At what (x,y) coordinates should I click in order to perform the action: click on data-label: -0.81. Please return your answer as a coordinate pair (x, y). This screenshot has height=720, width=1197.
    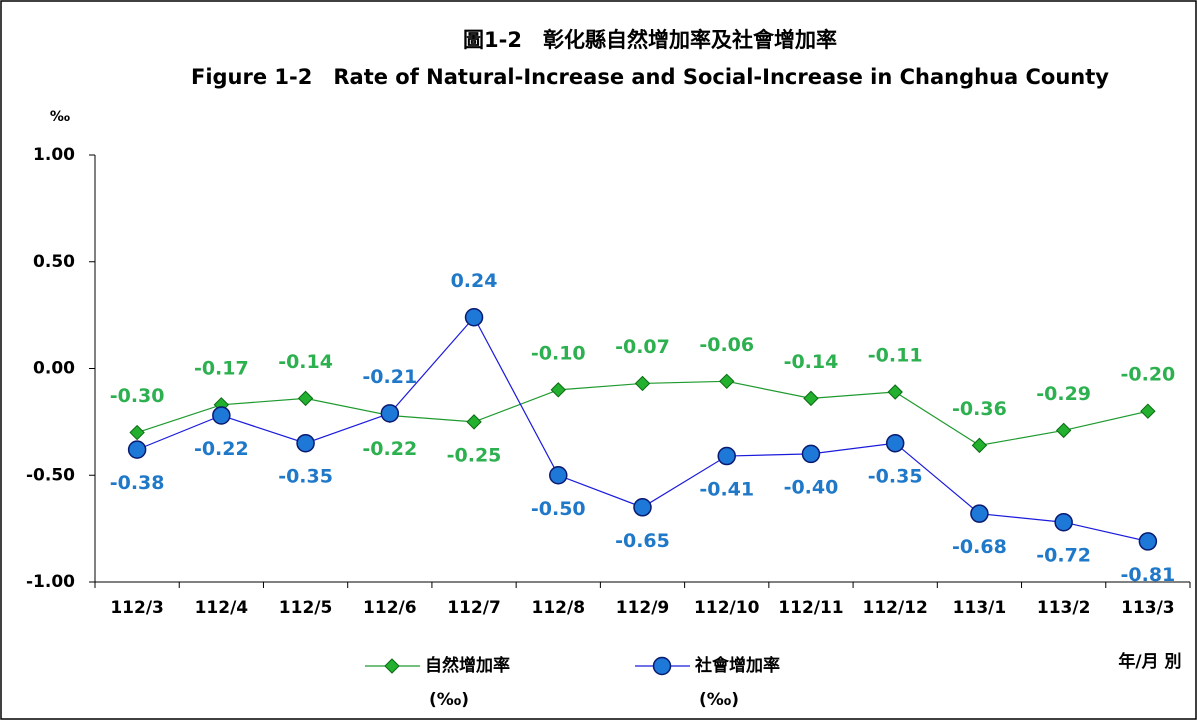
    Looking at the image, I should click on (1148, 575).